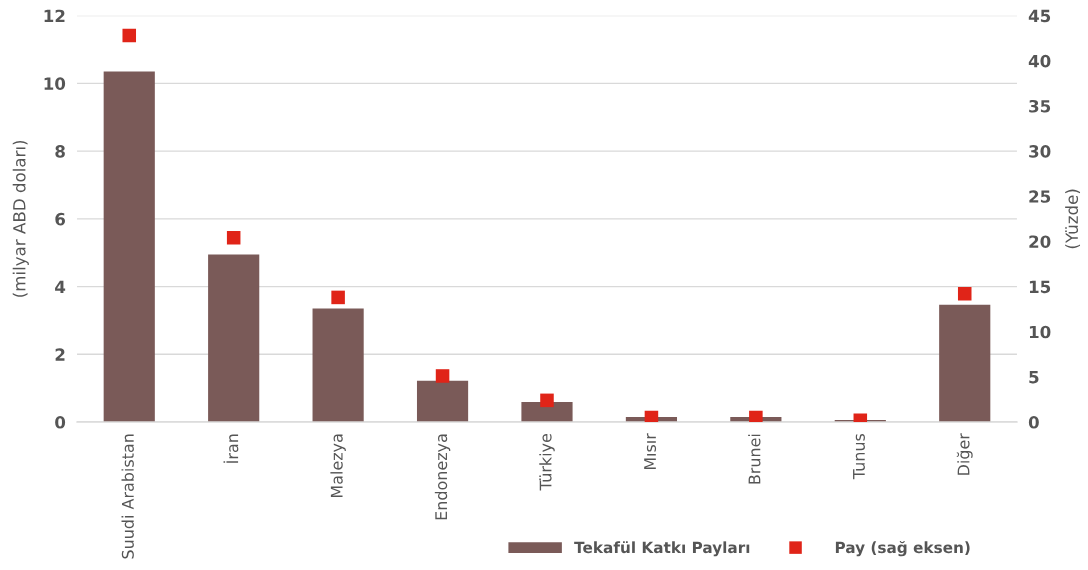 The height and width of the screenshot is (570, 1088). What do you see at coordinates (231, 448) in the screenshot?
I see `x-tick-label: İran` at bounding box center [231, 448].